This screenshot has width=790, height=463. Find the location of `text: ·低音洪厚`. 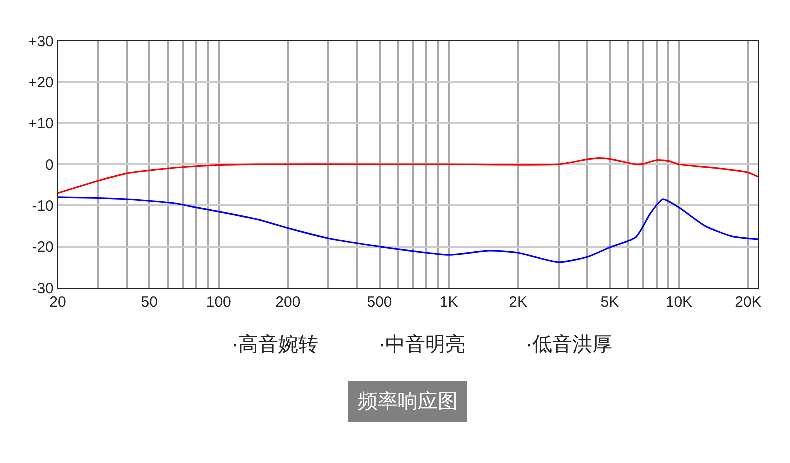

text: ·低音洪厚 is located at coordinates (569, 345).